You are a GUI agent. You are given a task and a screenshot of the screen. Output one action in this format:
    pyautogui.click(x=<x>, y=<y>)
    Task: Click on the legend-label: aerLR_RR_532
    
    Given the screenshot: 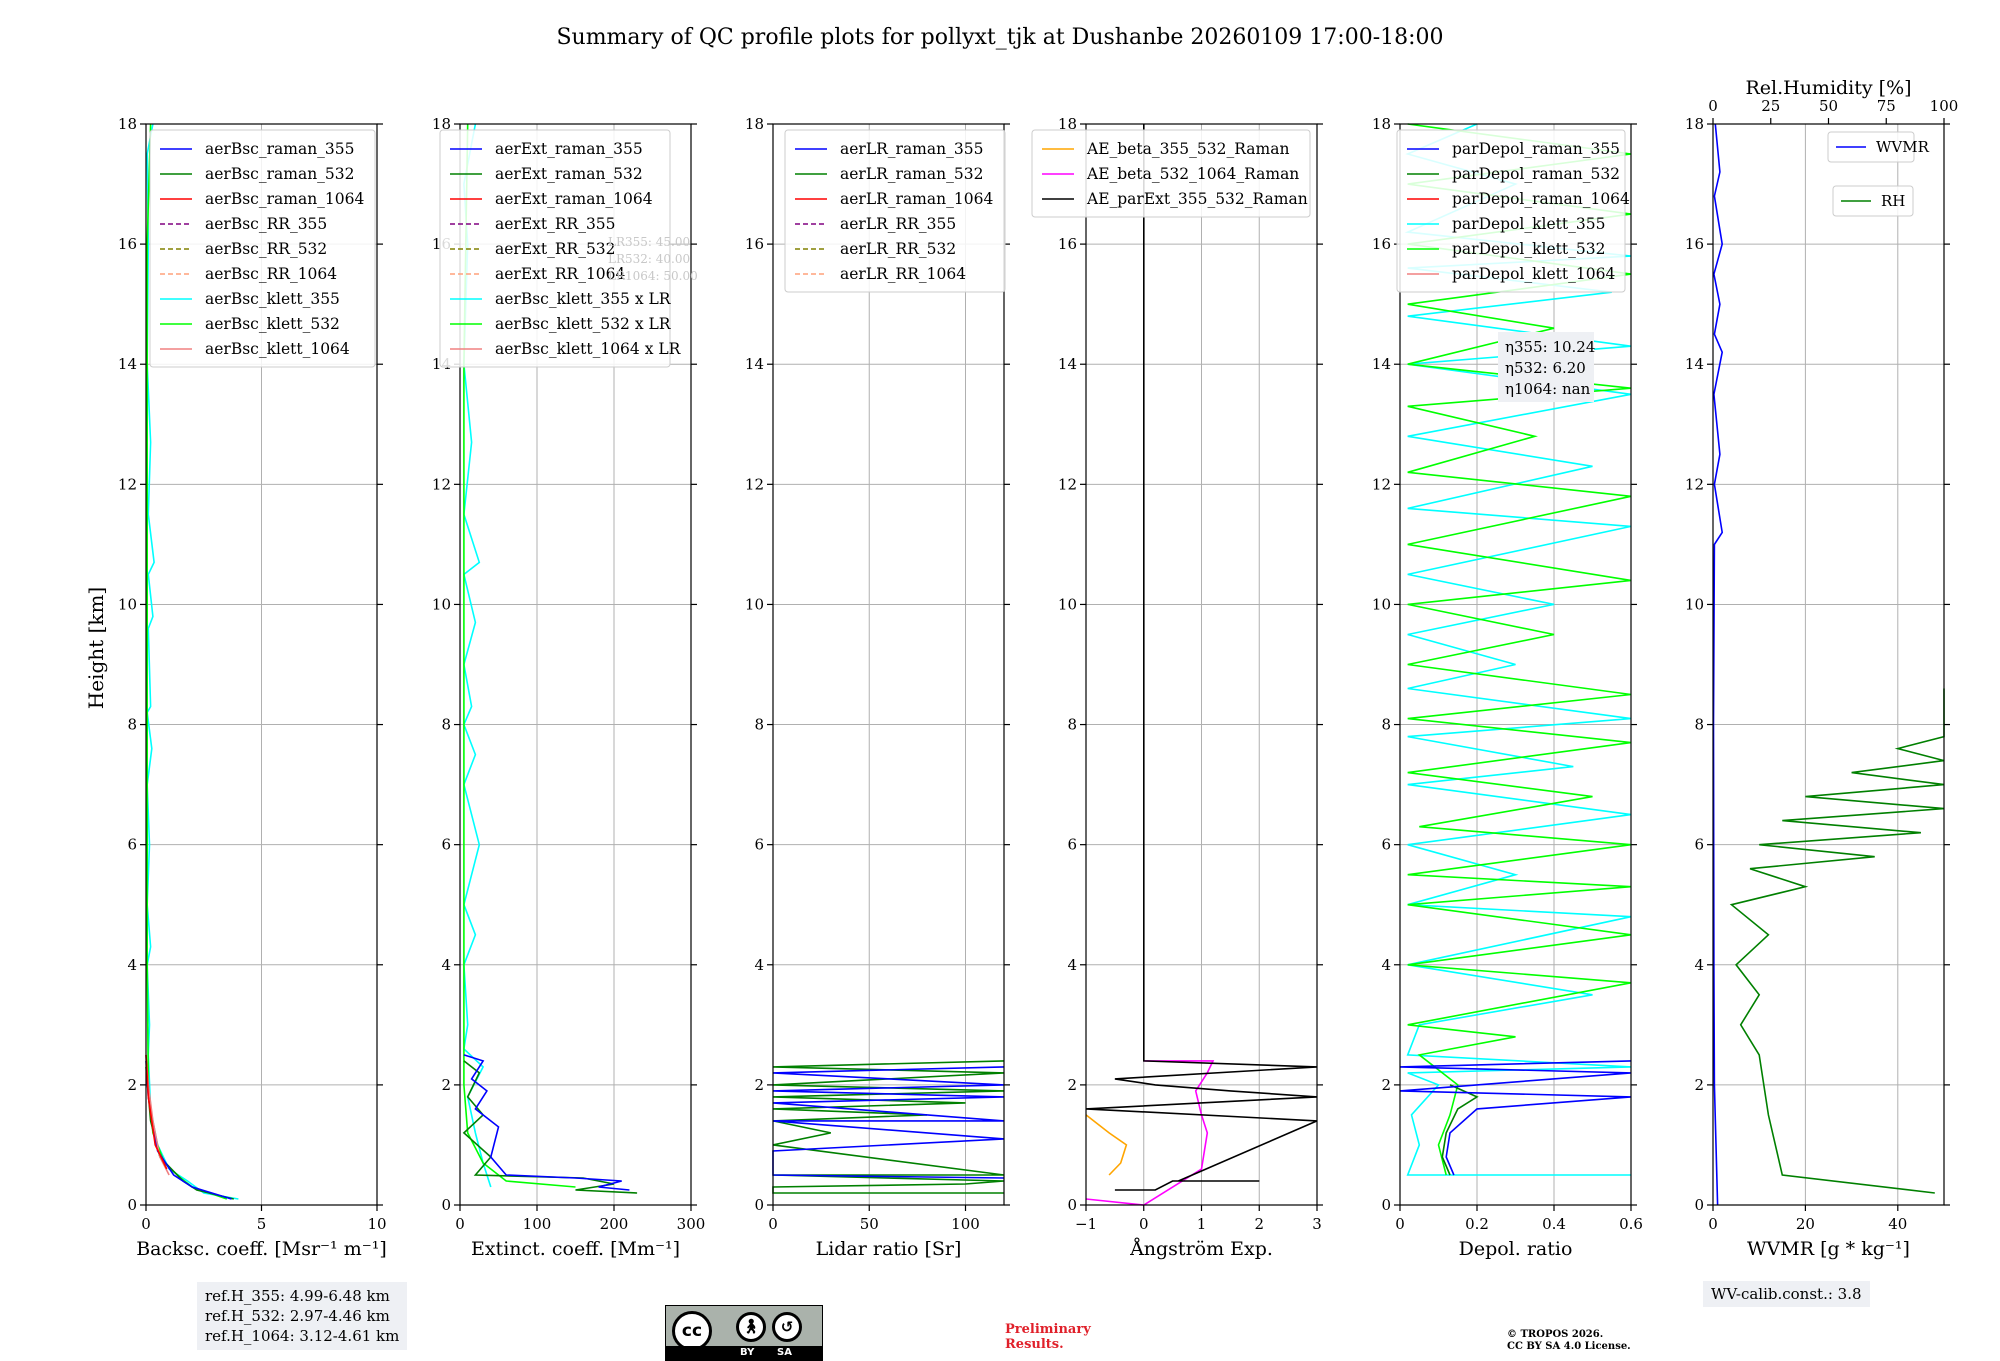 What is the action you would take?
    pyautogui.click(x=898, y=249)
    